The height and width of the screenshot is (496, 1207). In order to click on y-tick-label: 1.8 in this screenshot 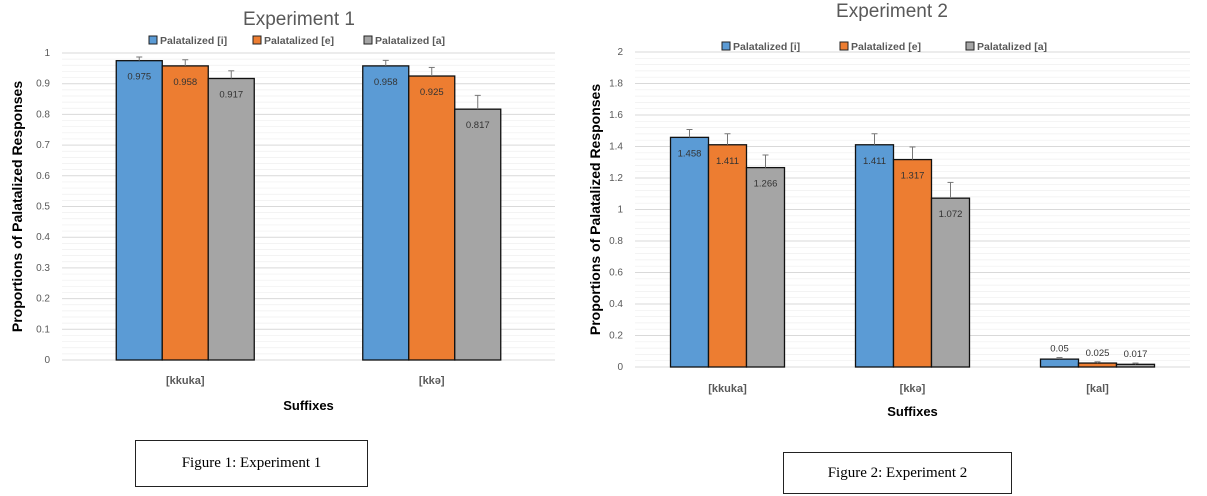, I will do `click(616, 84)`.